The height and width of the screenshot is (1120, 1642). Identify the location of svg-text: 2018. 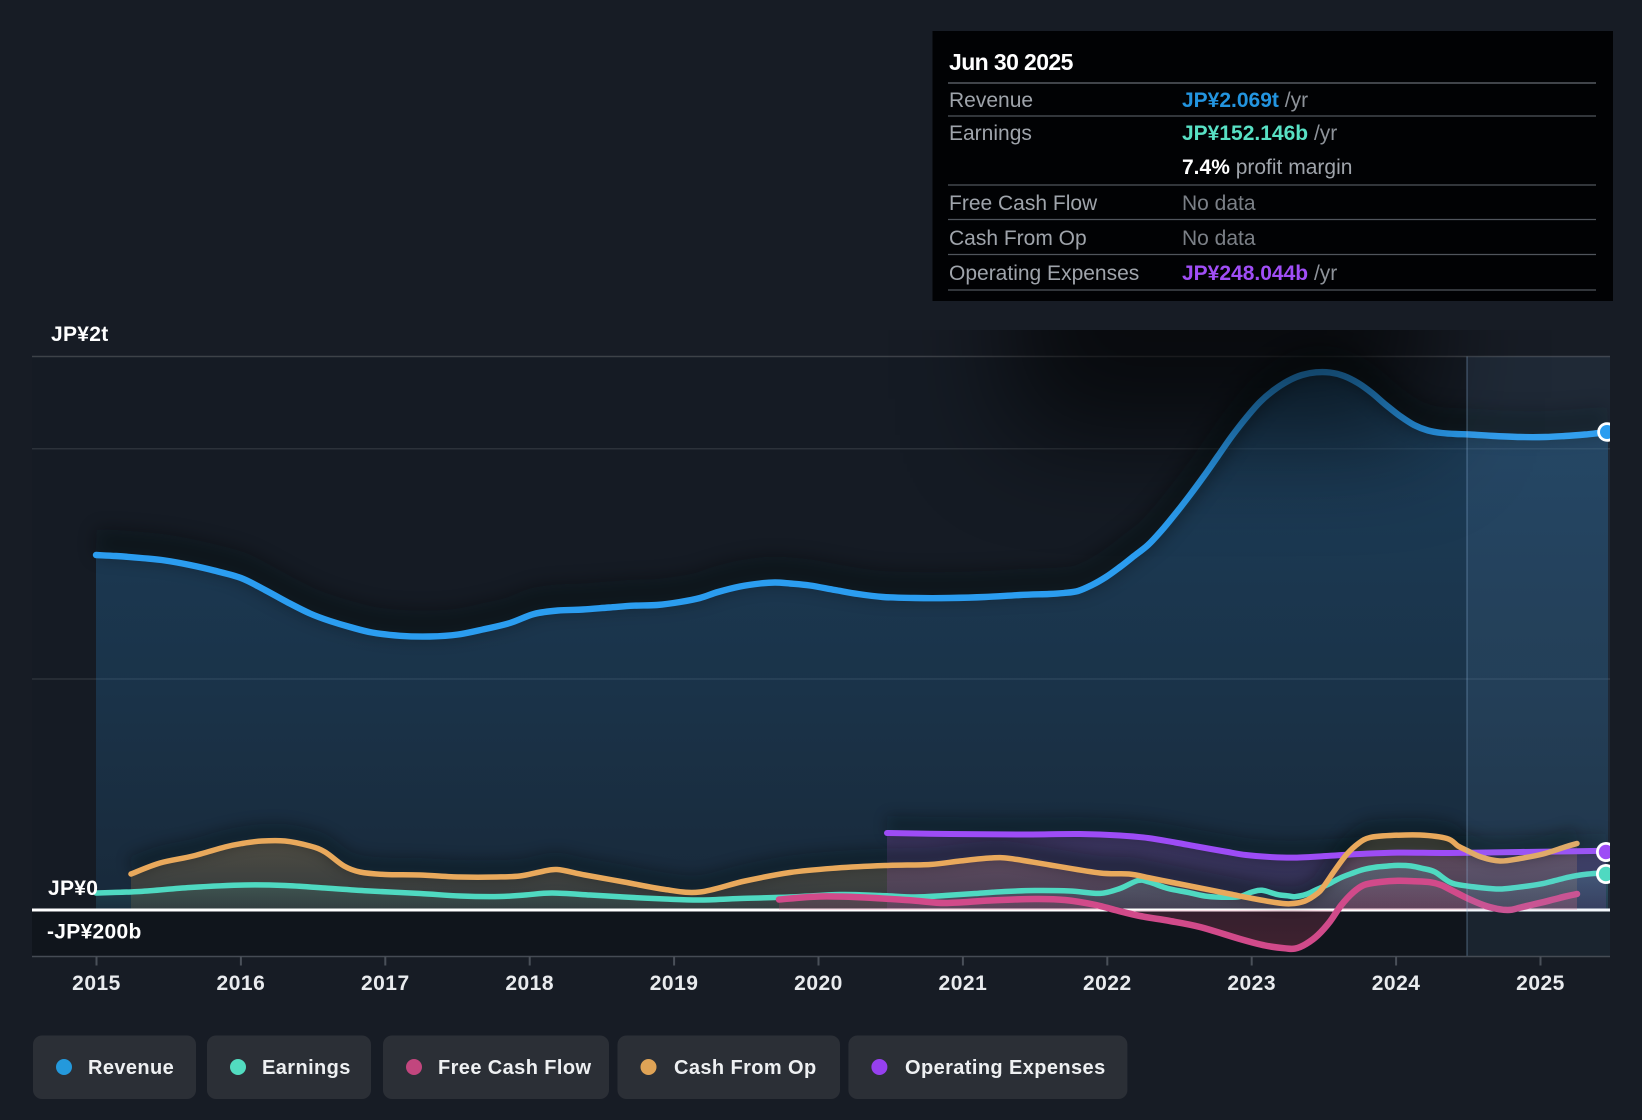
(529, 983).